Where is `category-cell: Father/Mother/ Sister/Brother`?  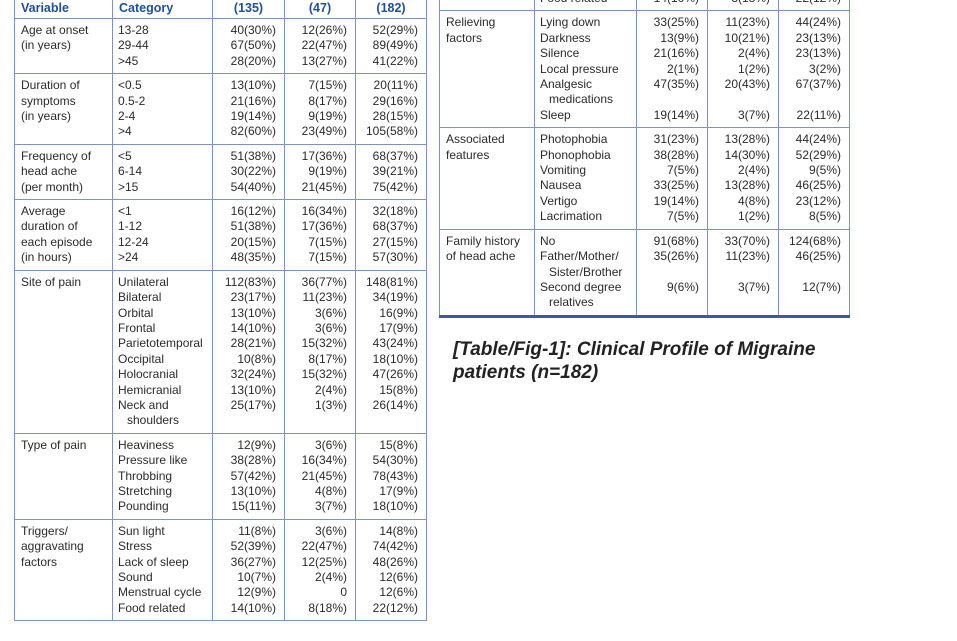
category-cell: Father/Mother/ Sister/Brother is located at coordinates (585, 264).